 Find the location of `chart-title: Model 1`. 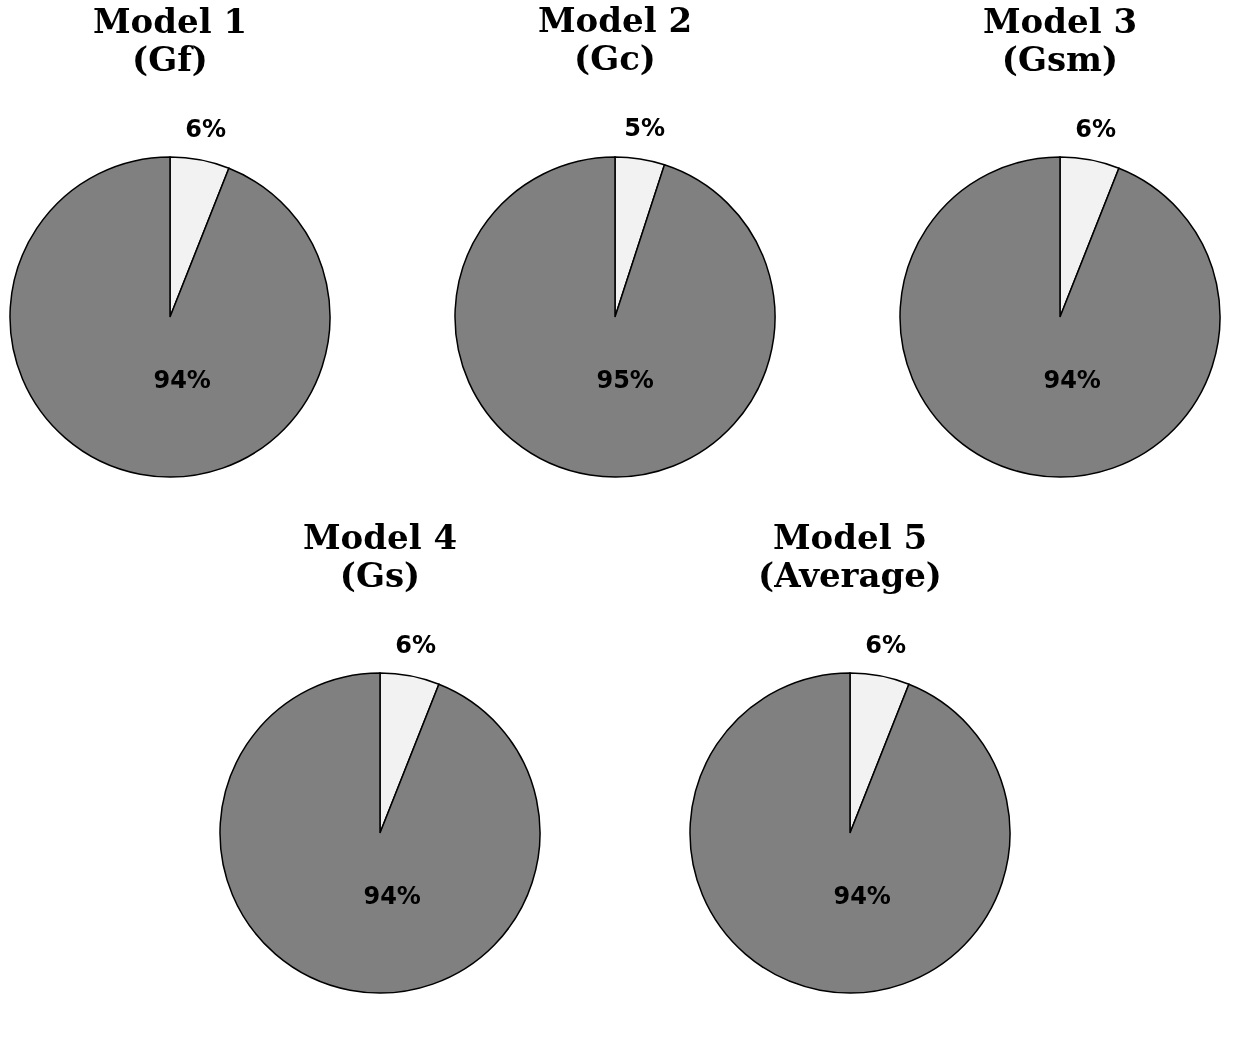

chart-title: Model 1 is located at coordinates (170, 21).